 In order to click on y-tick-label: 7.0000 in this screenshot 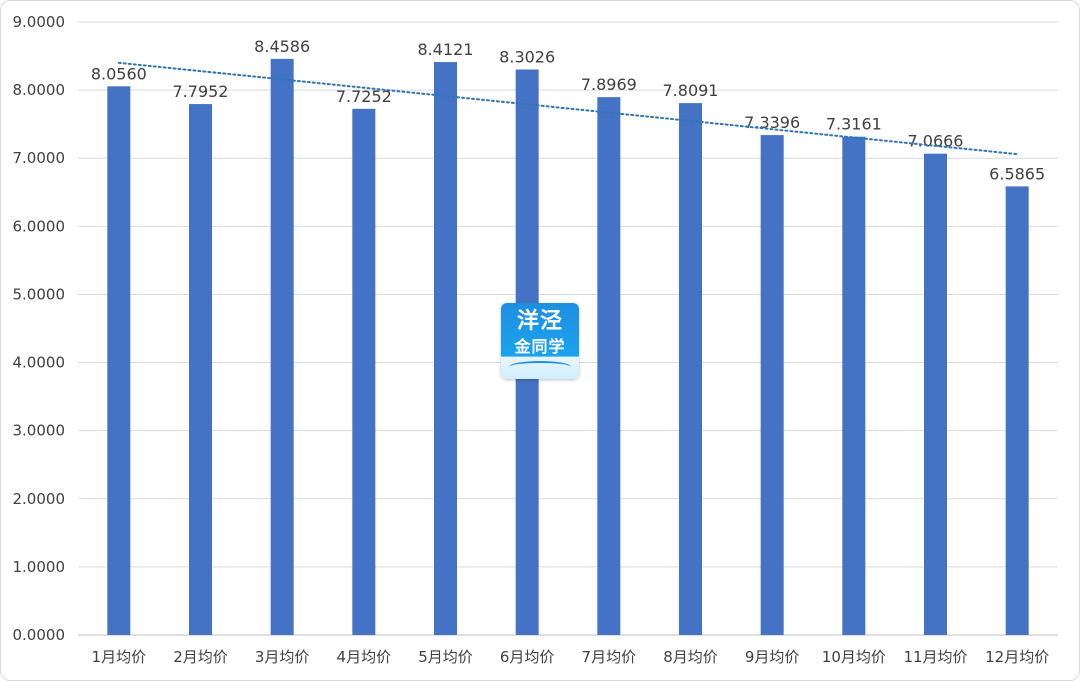, I will do `click(39, 158)`.